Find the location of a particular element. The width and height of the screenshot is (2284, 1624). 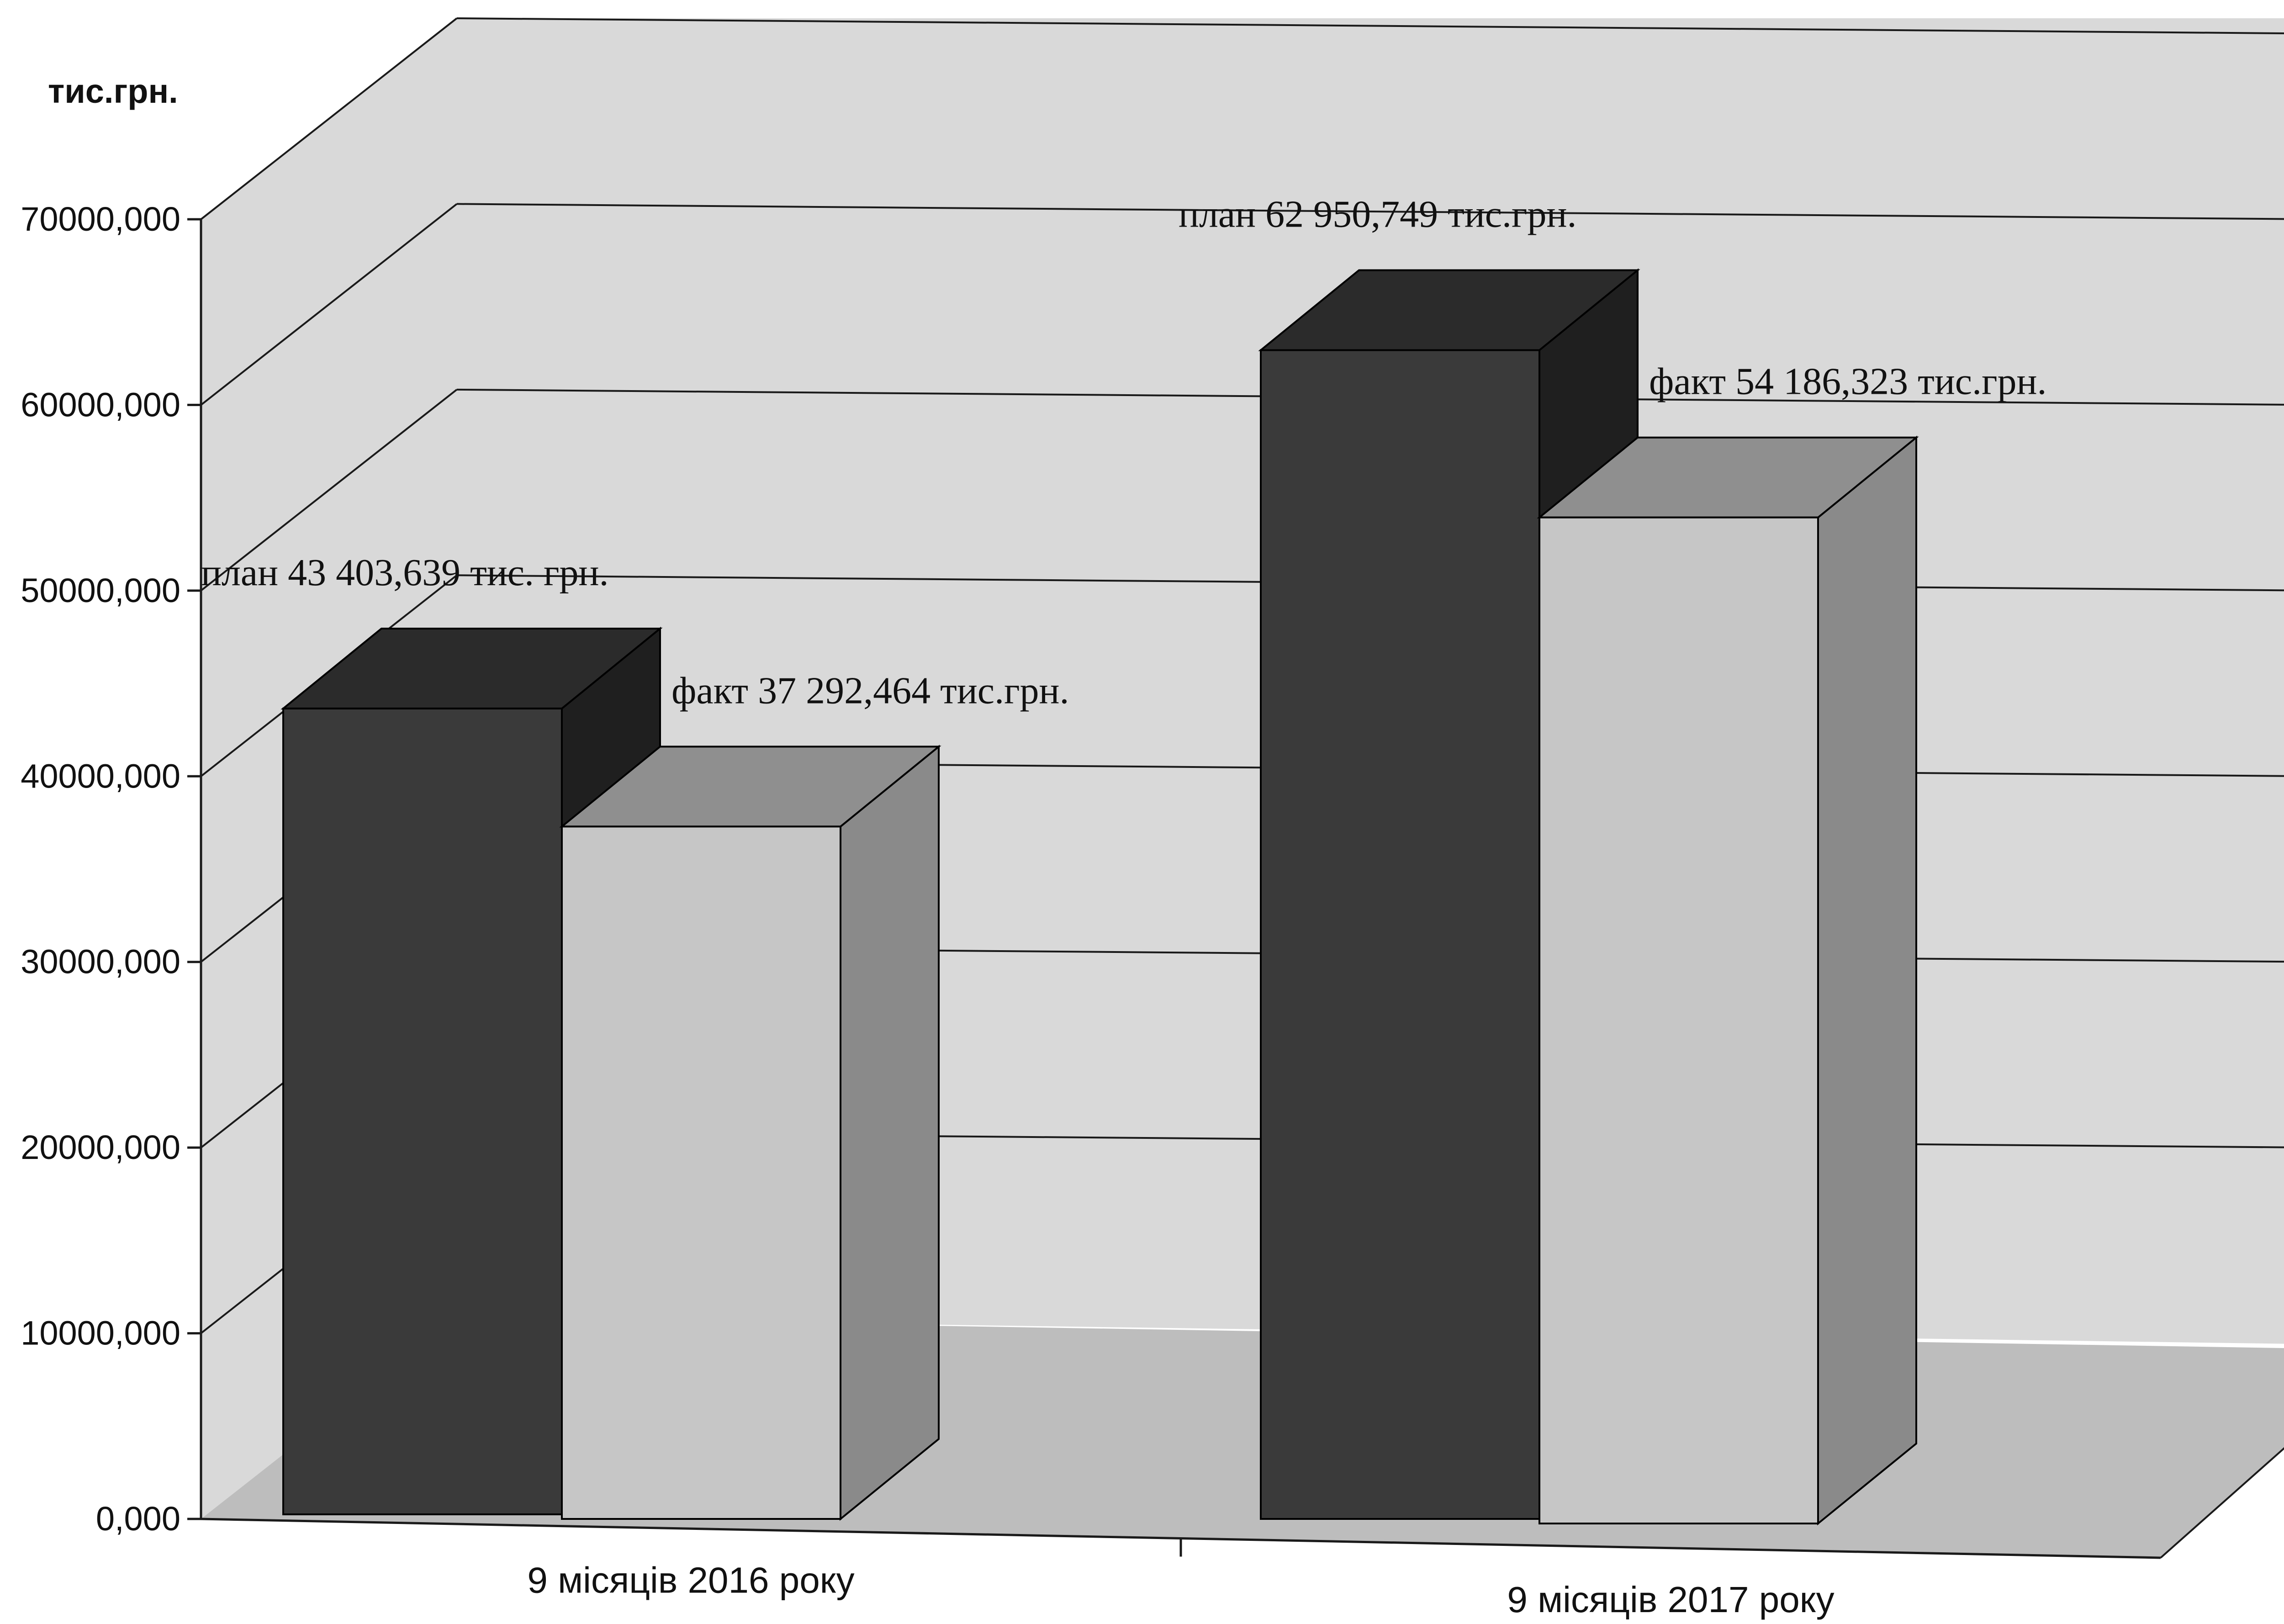

data-label: план 62 950,749 тис.грн. is located at coordinates (1377, 214).